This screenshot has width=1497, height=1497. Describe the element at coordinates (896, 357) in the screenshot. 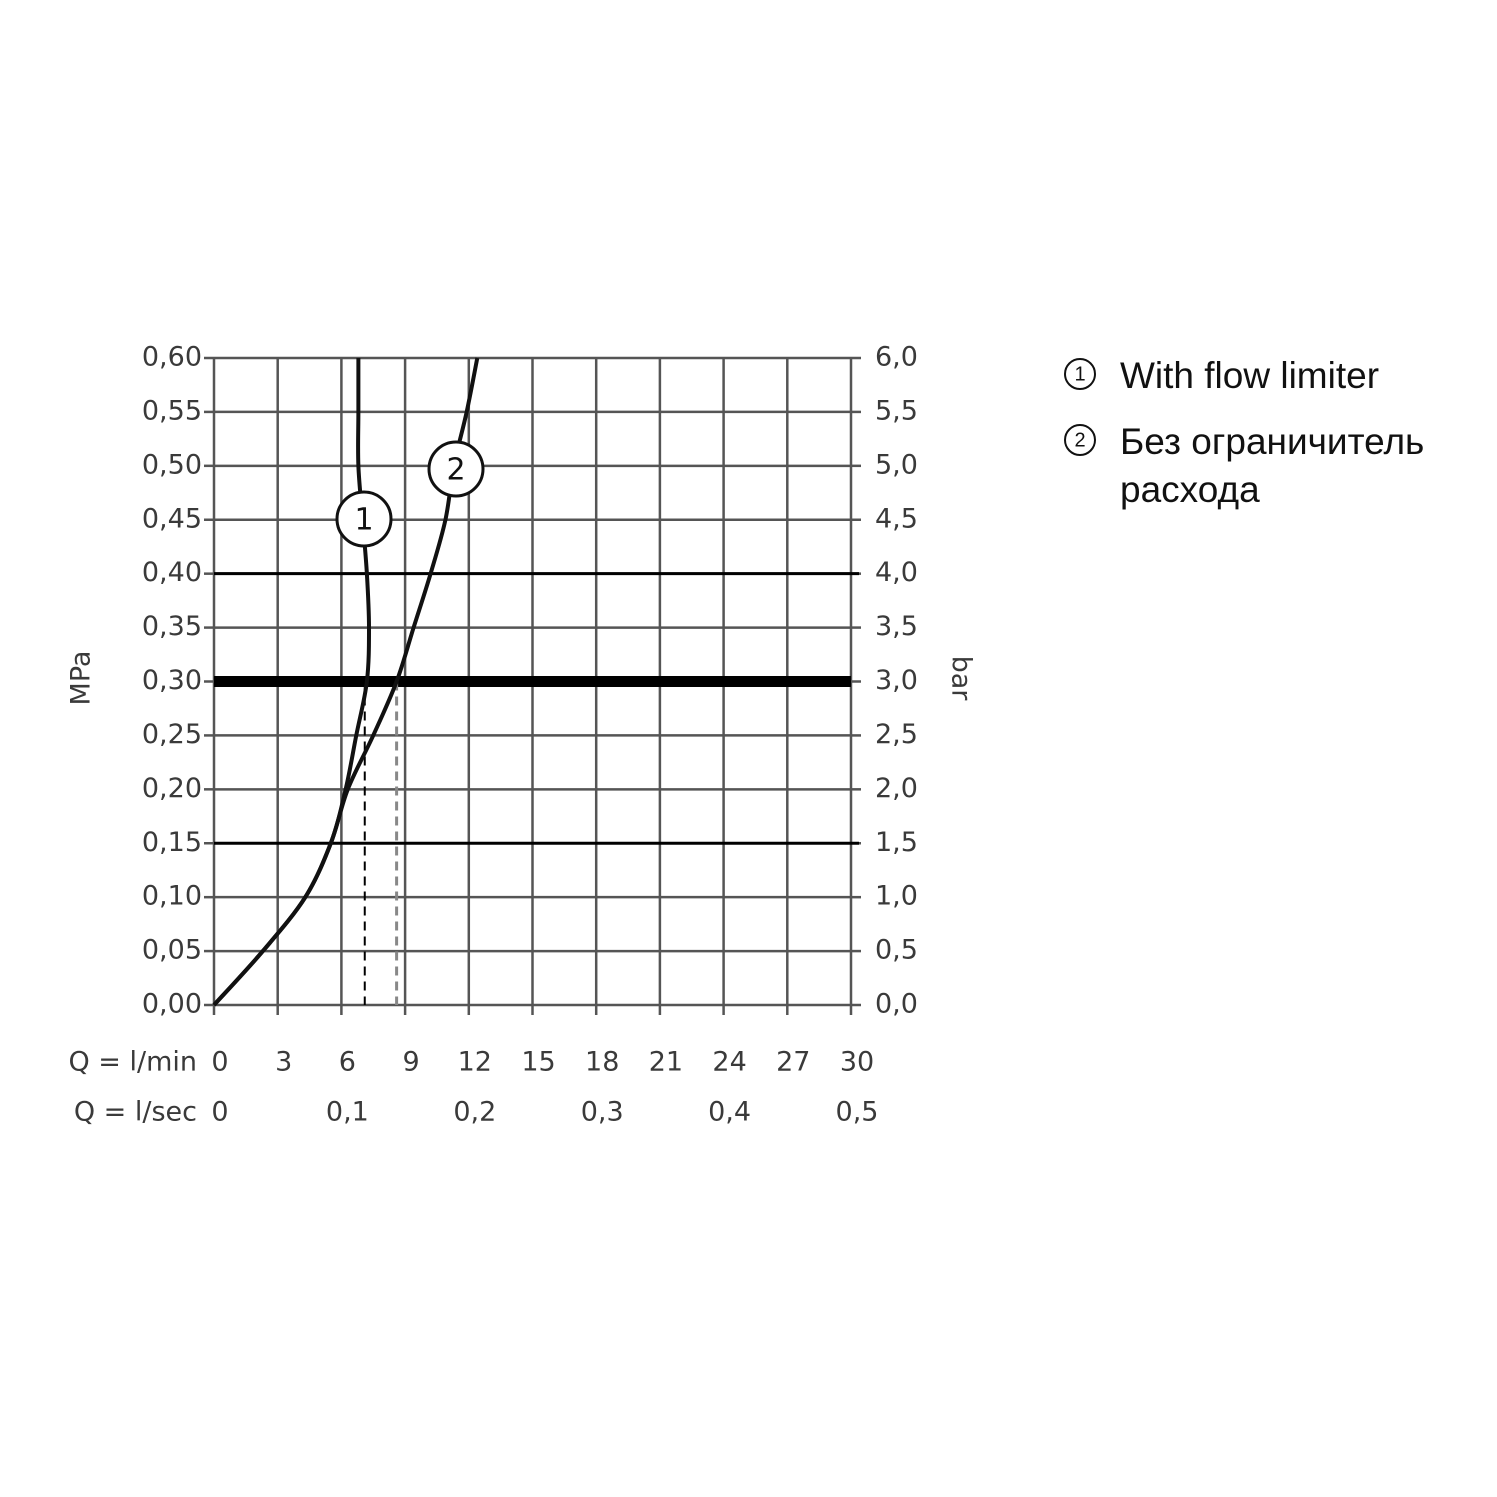

I see `y2-tick-label: 6,0` at that location.